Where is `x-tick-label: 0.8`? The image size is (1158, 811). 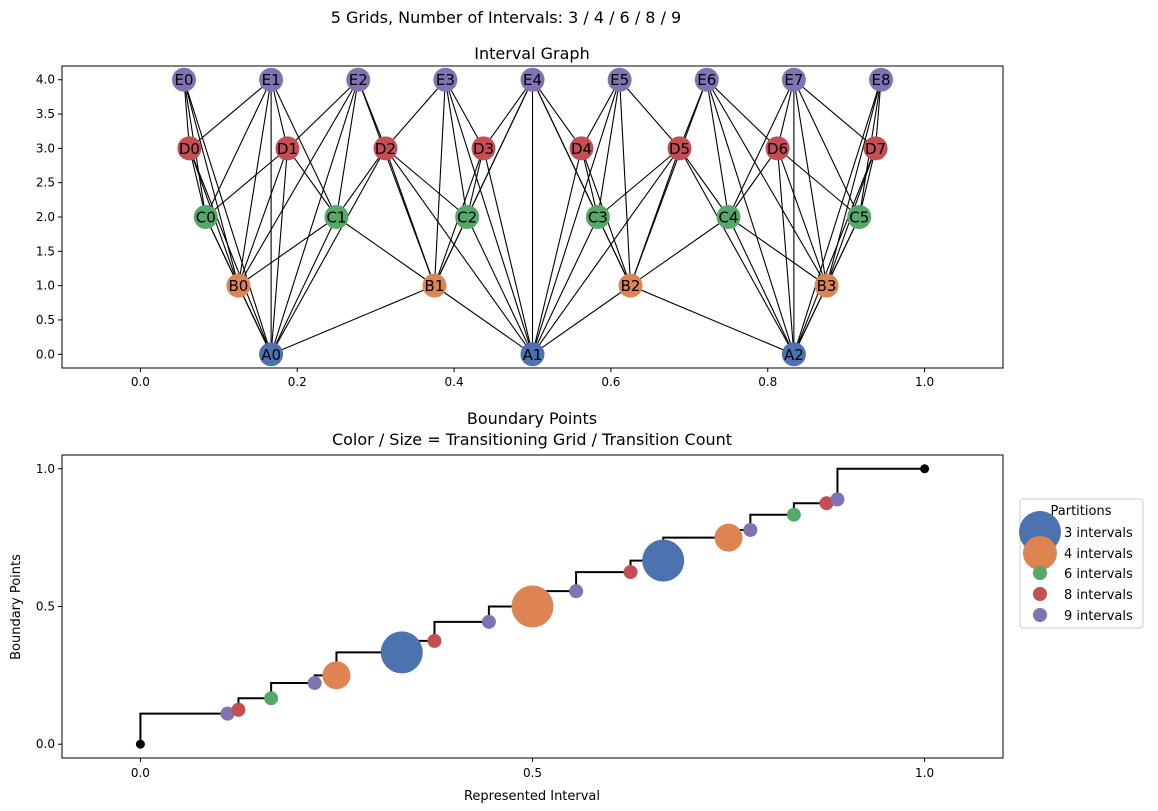 x-tick-label: 0.8 is located at coordinates (767, 382).